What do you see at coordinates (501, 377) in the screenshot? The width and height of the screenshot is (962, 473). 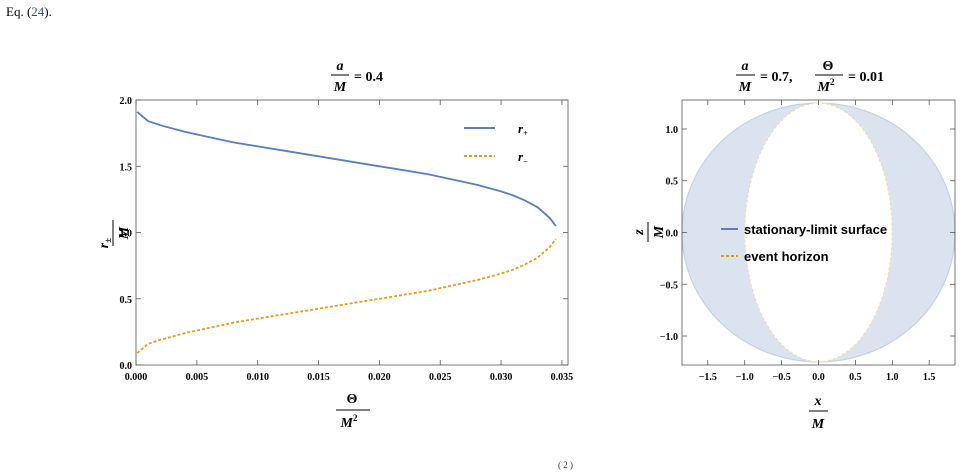 I see `left-x-tick-label: 0.030` at bounding box center [501, 377].